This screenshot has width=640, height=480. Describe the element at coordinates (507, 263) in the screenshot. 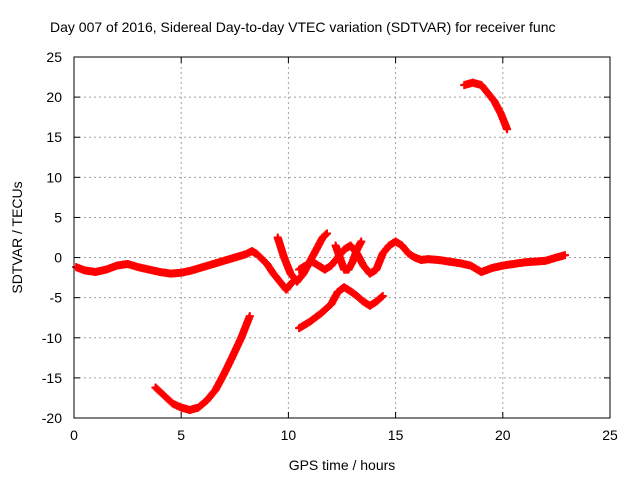

I see `series-late-track` at that location.